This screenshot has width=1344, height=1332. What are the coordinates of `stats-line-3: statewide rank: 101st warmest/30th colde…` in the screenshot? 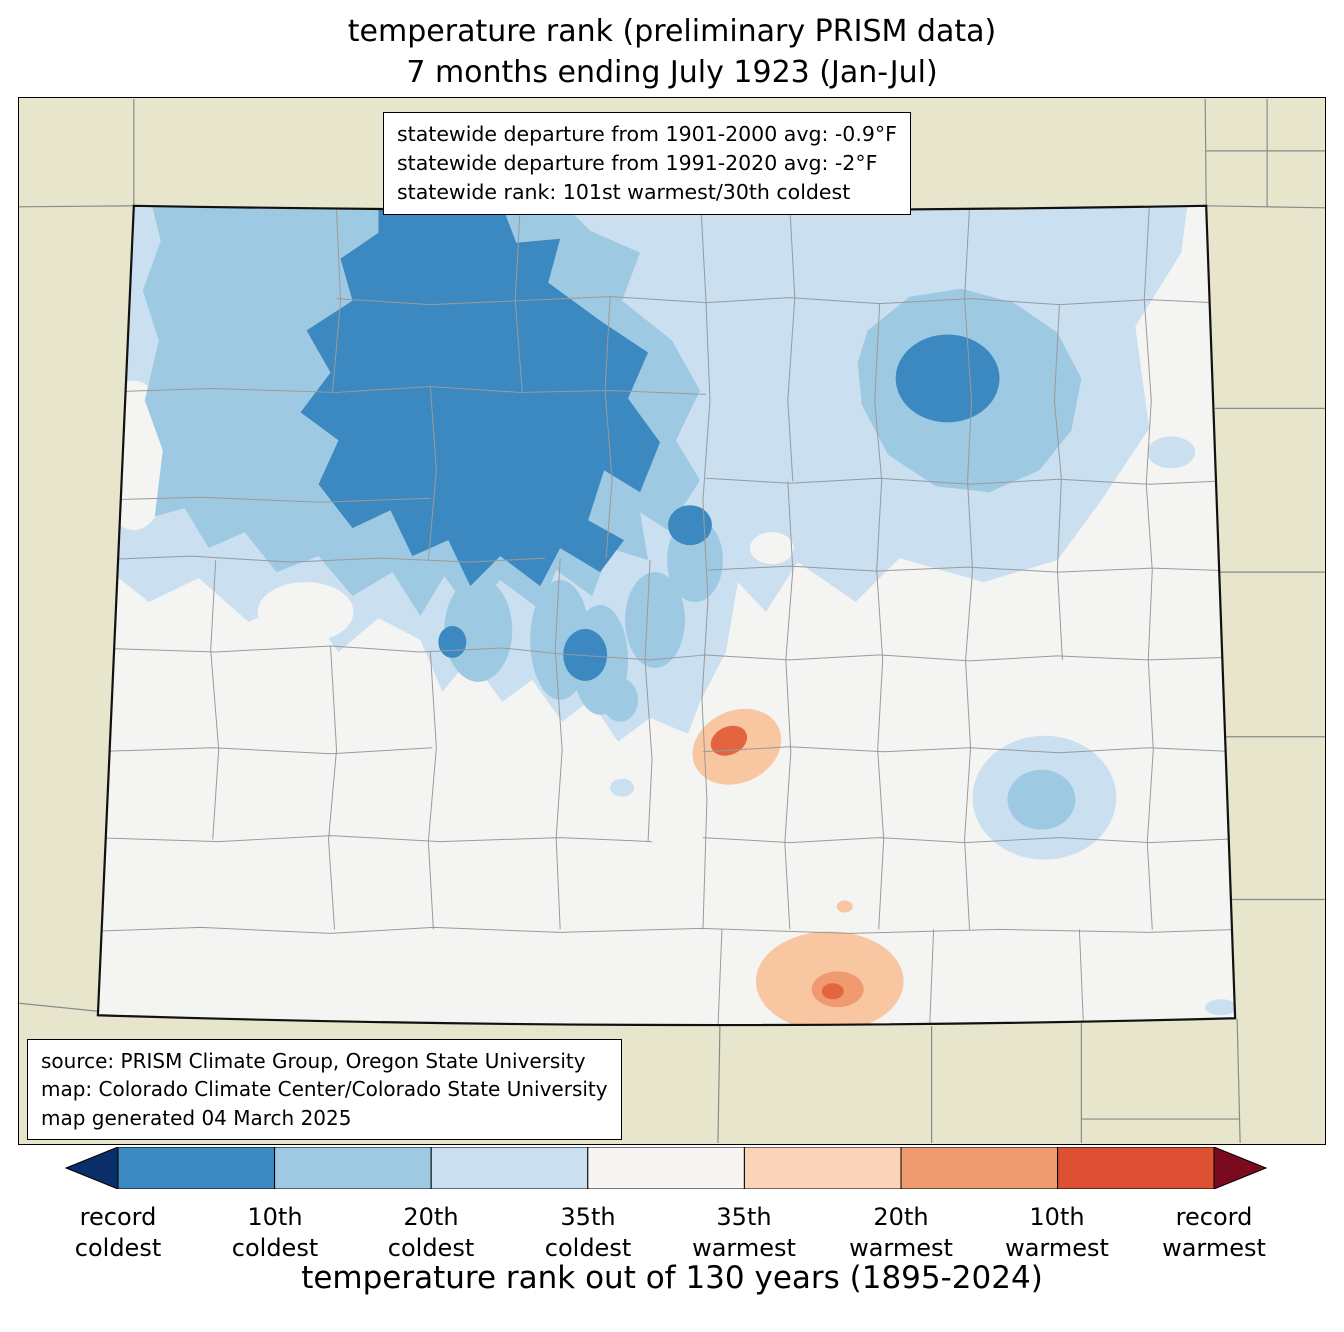 It's located at (624, 192).